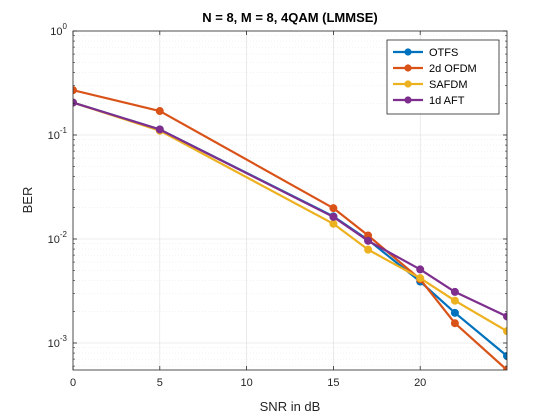 The height and width of the screenshot is (420, 560). Describe the element at coordinates (453, 69) in the screenshot. I see `legend-label-2d-ofdm: 2d OFDM` at that location.